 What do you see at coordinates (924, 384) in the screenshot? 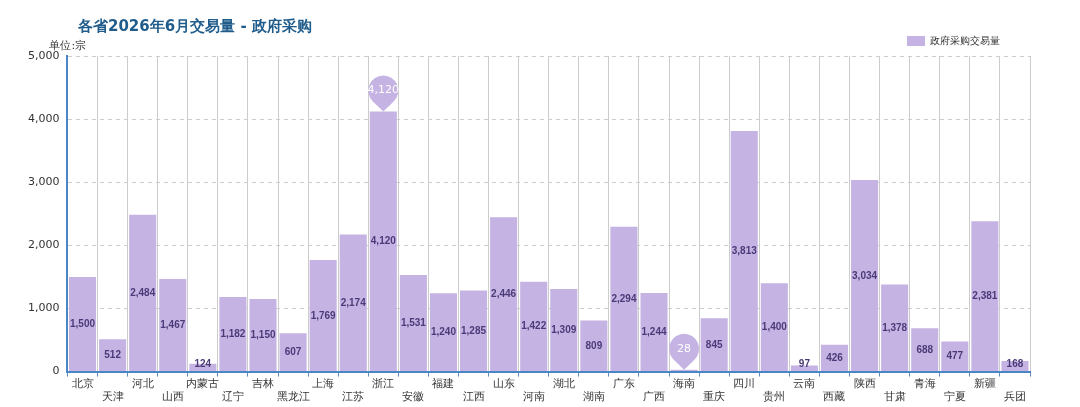
I see `x-tick-label: 青海` at bounding box center [924, 384].